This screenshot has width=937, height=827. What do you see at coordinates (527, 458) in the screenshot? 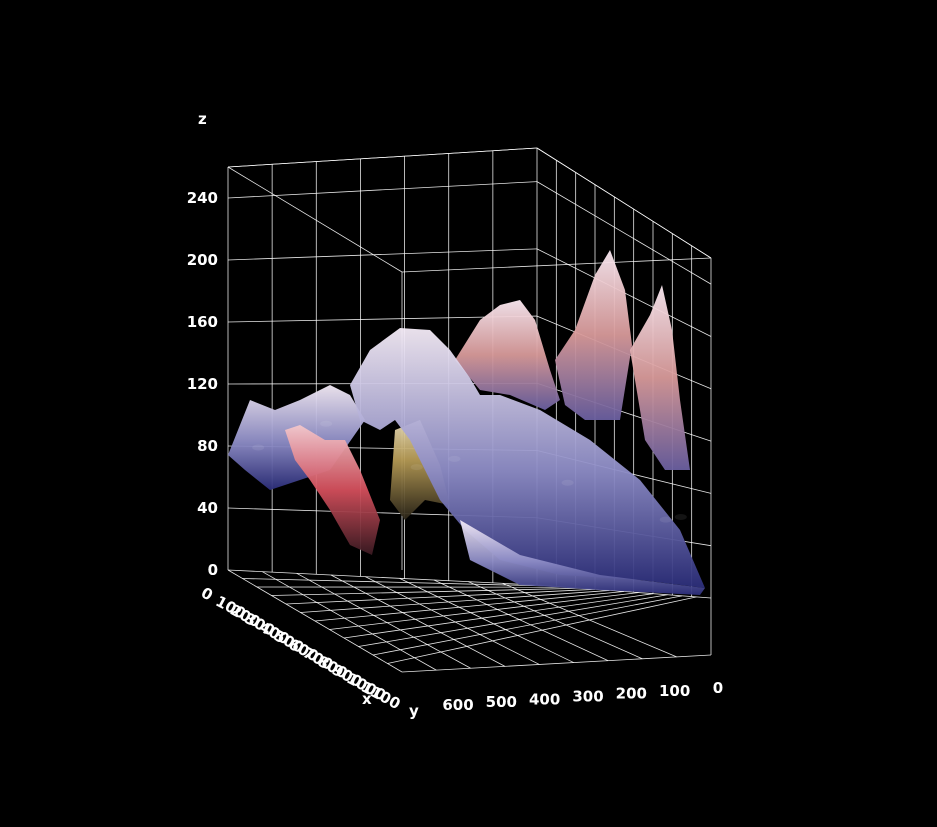
I see `surface-crest-front` at bounding box center [527, 458].